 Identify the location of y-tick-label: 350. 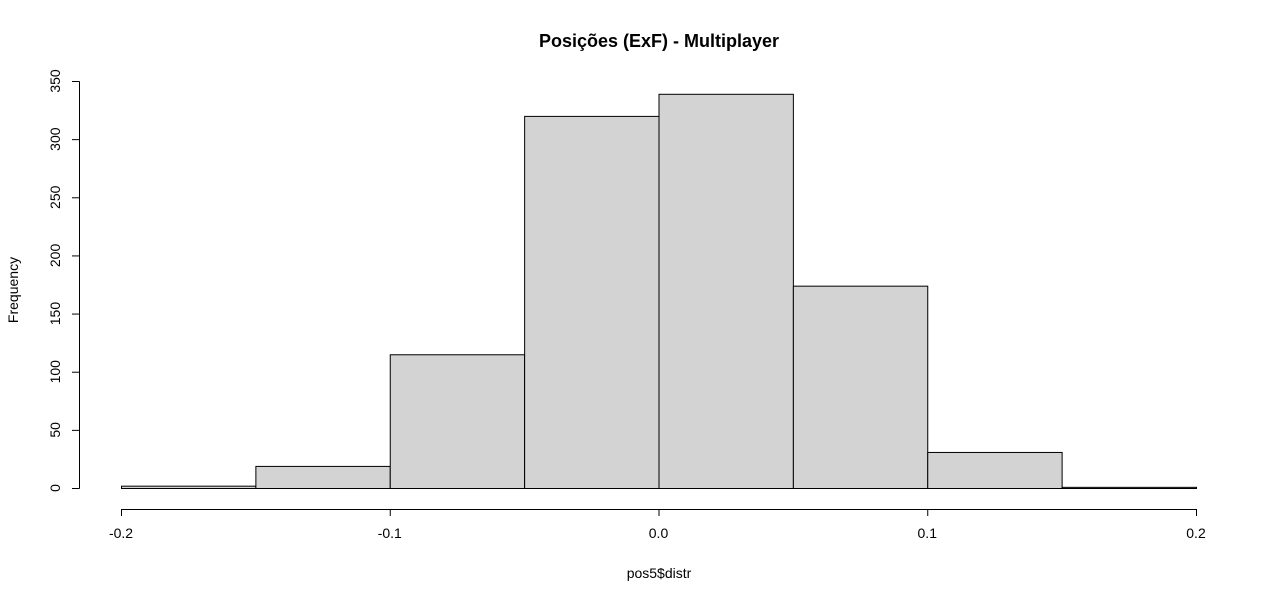
(55, 81).